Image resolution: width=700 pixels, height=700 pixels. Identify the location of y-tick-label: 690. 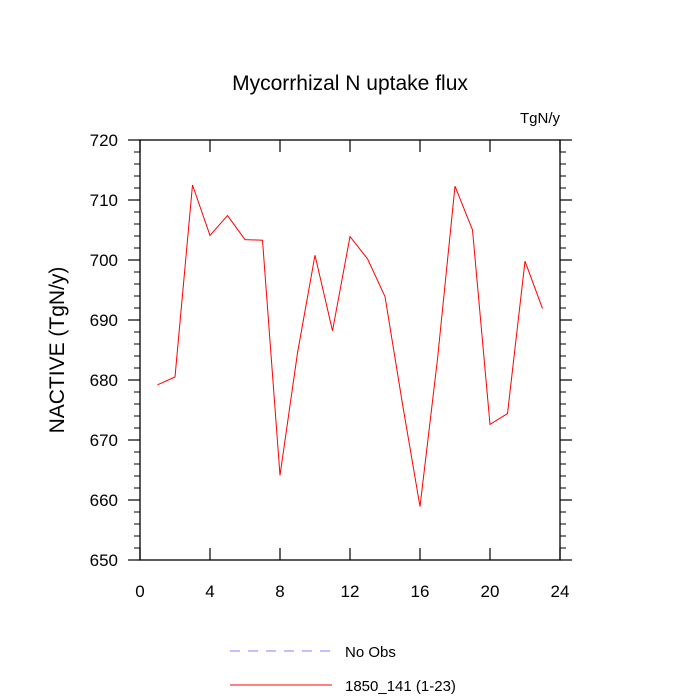
(104, 320).